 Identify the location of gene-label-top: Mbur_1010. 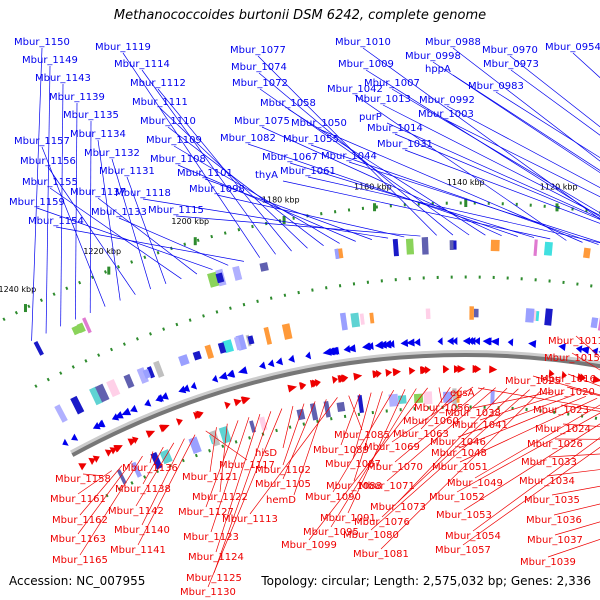
(363, 42).